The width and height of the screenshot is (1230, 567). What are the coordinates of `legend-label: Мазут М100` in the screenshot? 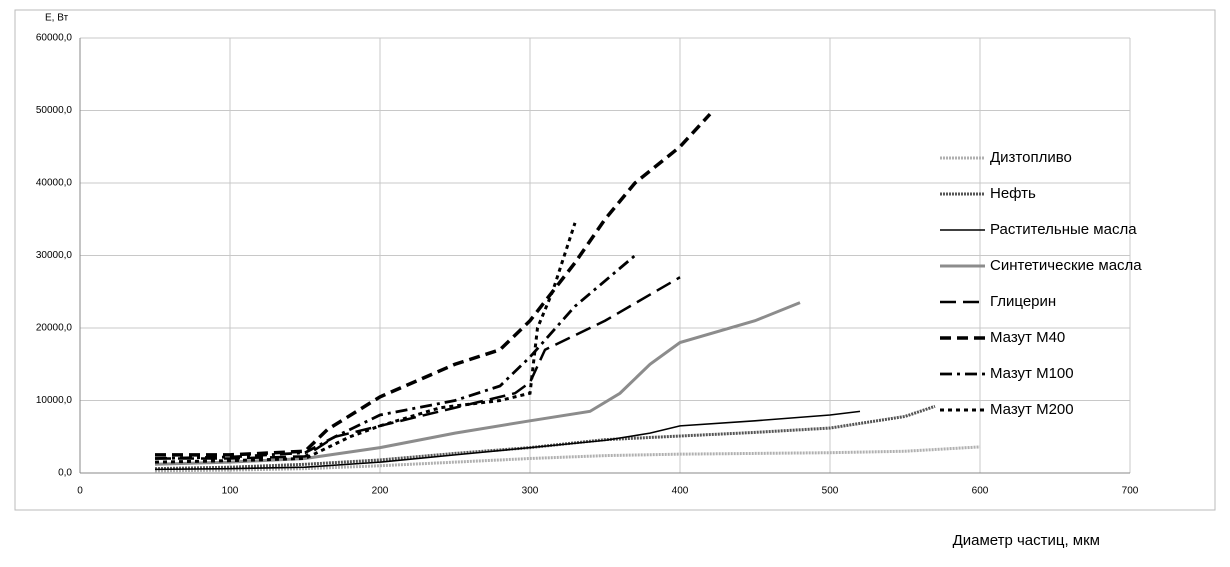 It's located at (1032, 373).